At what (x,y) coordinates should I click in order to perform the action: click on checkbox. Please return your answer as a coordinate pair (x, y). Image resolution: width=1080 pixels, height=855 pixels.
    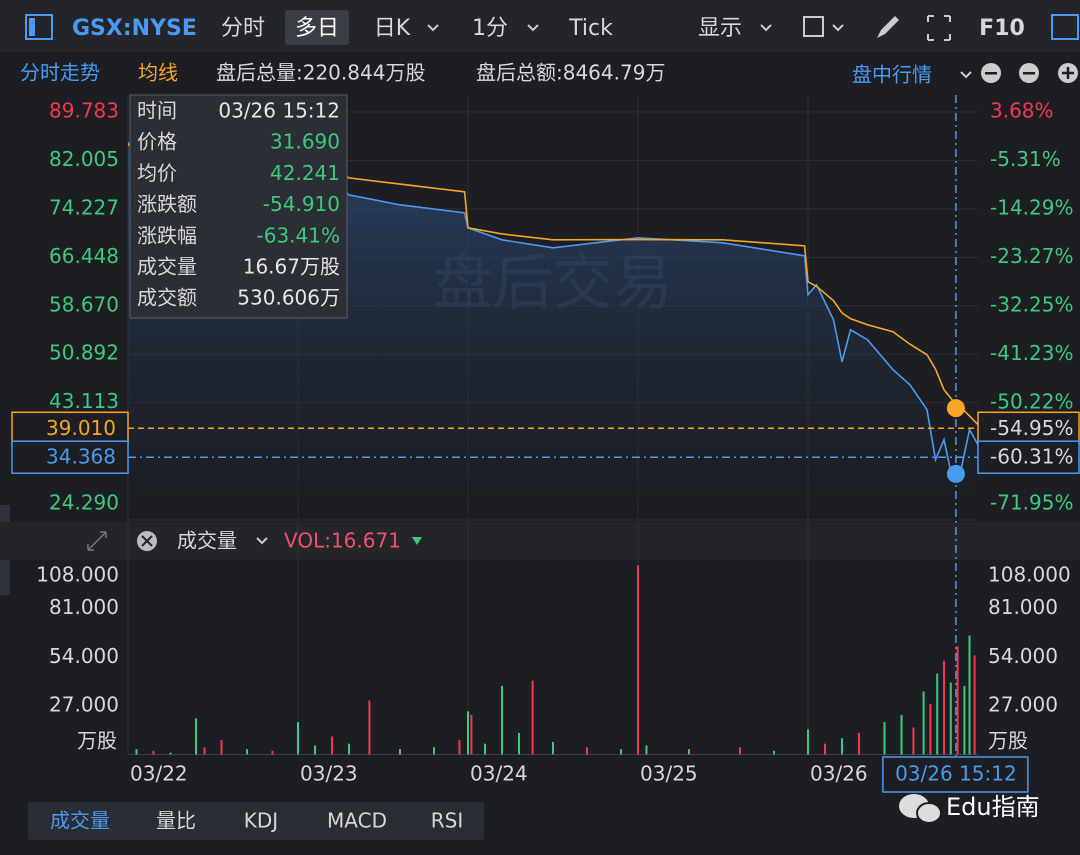
    Looking at the image, I should click on (813, 26).